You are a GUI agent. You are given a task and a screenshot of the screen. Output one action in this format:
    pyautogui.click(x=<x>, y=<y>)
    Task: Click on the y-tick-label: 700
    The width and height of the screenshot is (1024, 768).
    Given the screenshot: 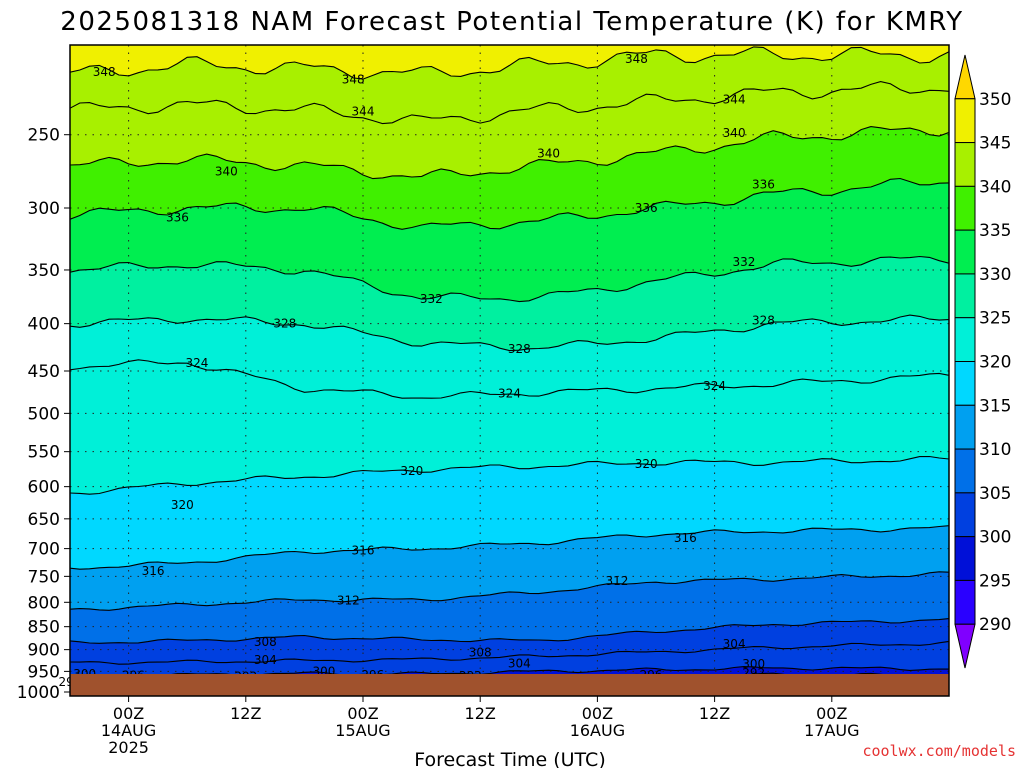 What is the action you would take?
    pyautogui.click(x=44, y=550)
    